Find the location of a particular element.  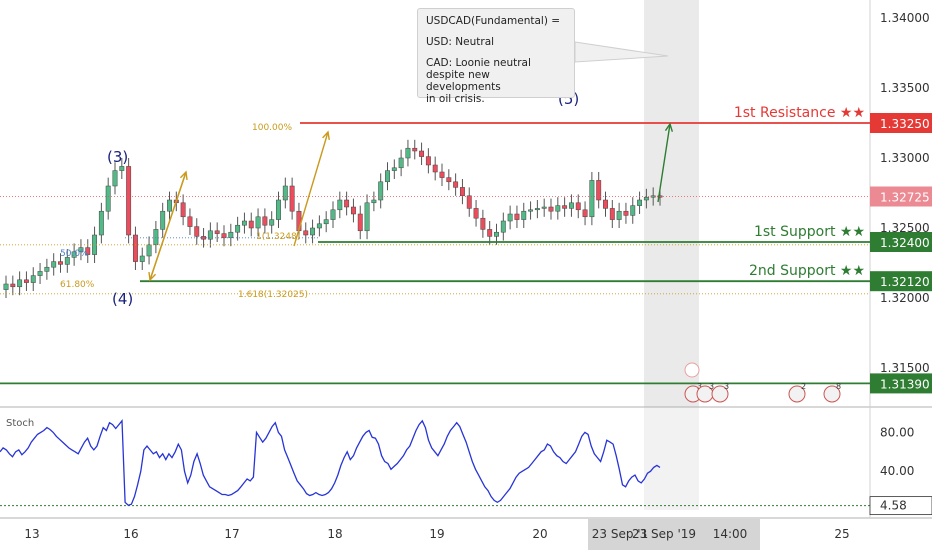

callout-pointer is located at coordinates (621, 52).